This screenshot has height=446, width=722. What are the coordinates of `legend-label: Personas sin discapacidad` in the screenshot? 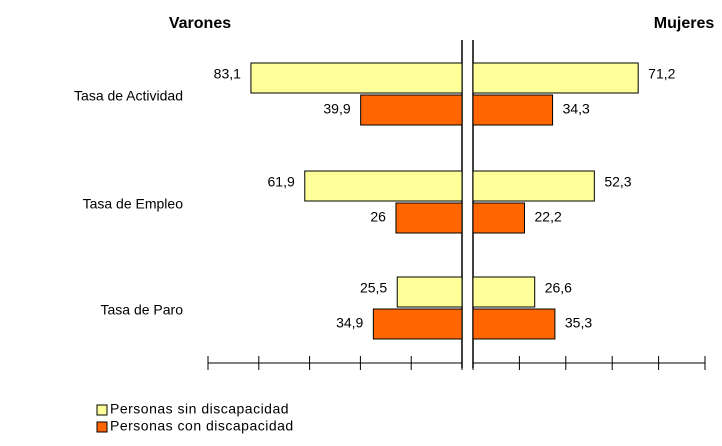 It's located at (199, 409).